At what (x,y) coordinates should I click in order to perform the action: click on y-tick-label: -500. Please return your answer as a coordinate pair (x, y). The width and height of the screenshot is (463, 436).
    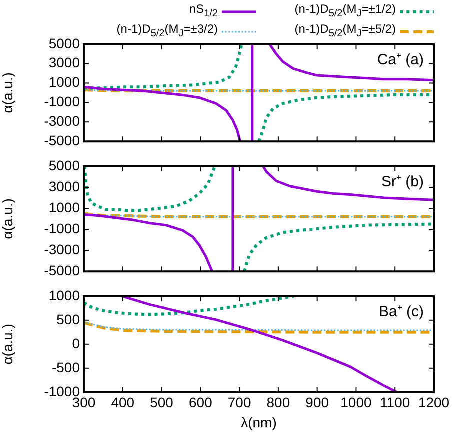
    Looking at the image, I should click on (66, 367).